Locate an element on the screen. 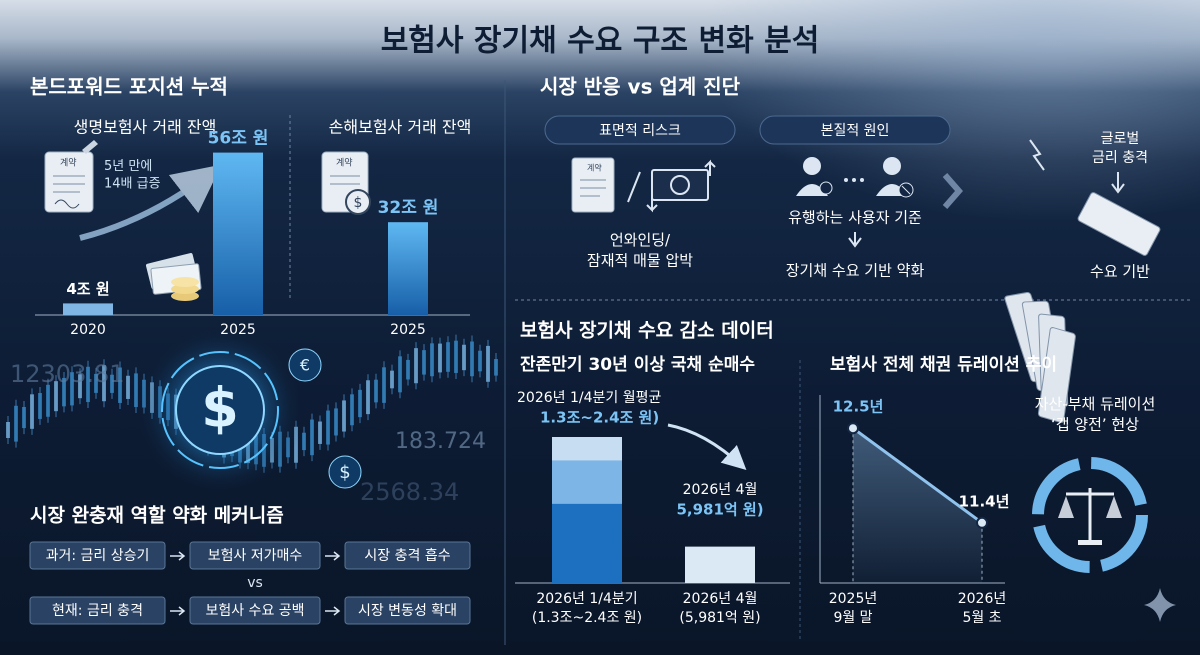 The image size is (1200, 655). base-label: 수요 기반 is located at coordinates (1120, 272).